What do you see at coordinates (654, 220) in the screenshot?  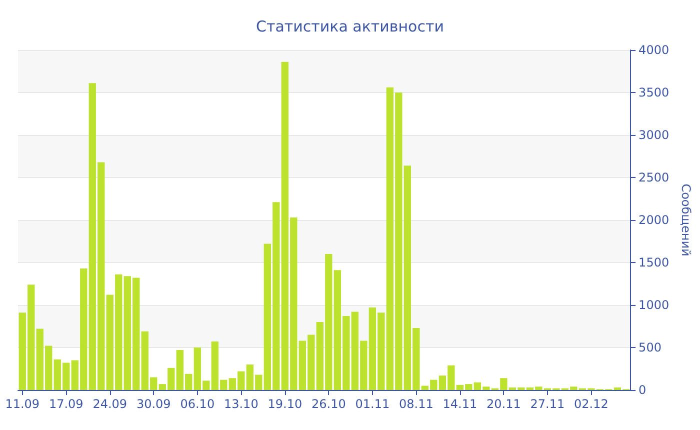 I see `y-tick-label: 2000` at bounding box center [654, 220].